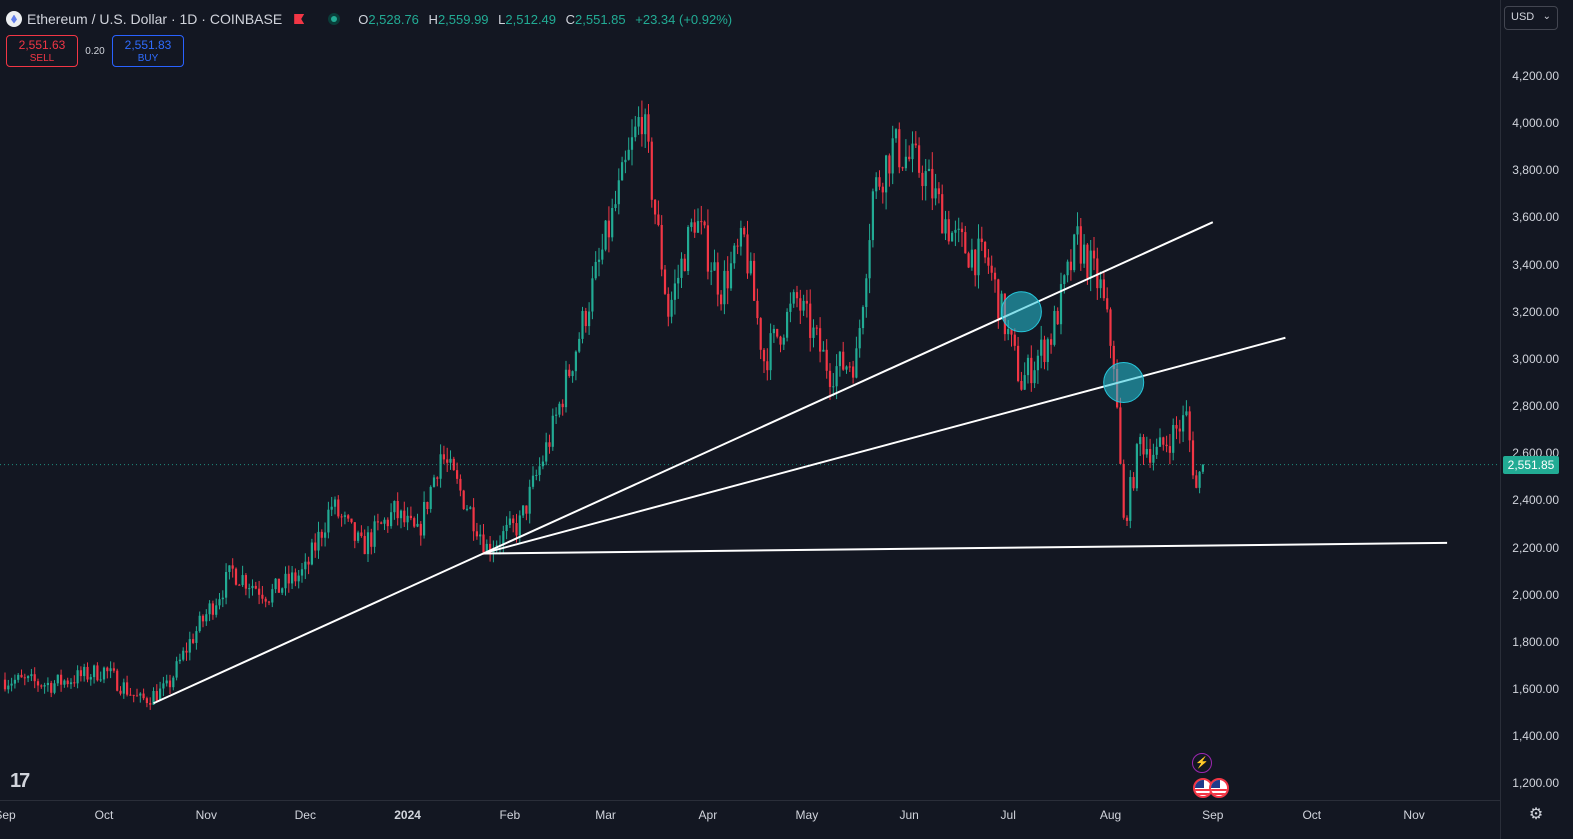  What do you see at coordinates (1110, 815) in the screenshot?
I see `time-tick-label: Aug` at bounding box center [1110, 815].